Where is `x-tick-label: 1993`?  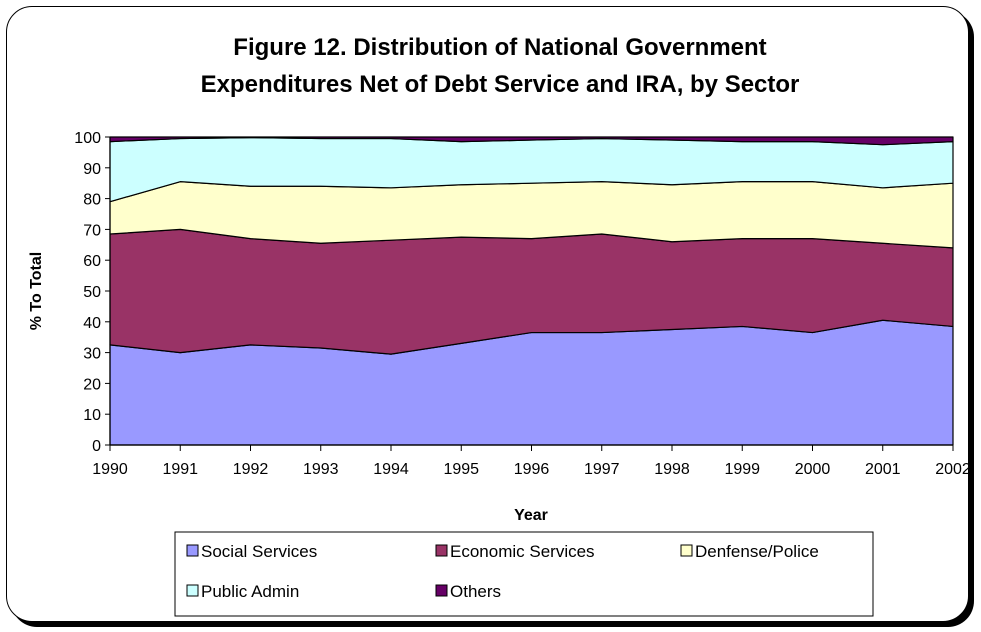 x-tick-label: 1993 is located at coordinates (321, 469).